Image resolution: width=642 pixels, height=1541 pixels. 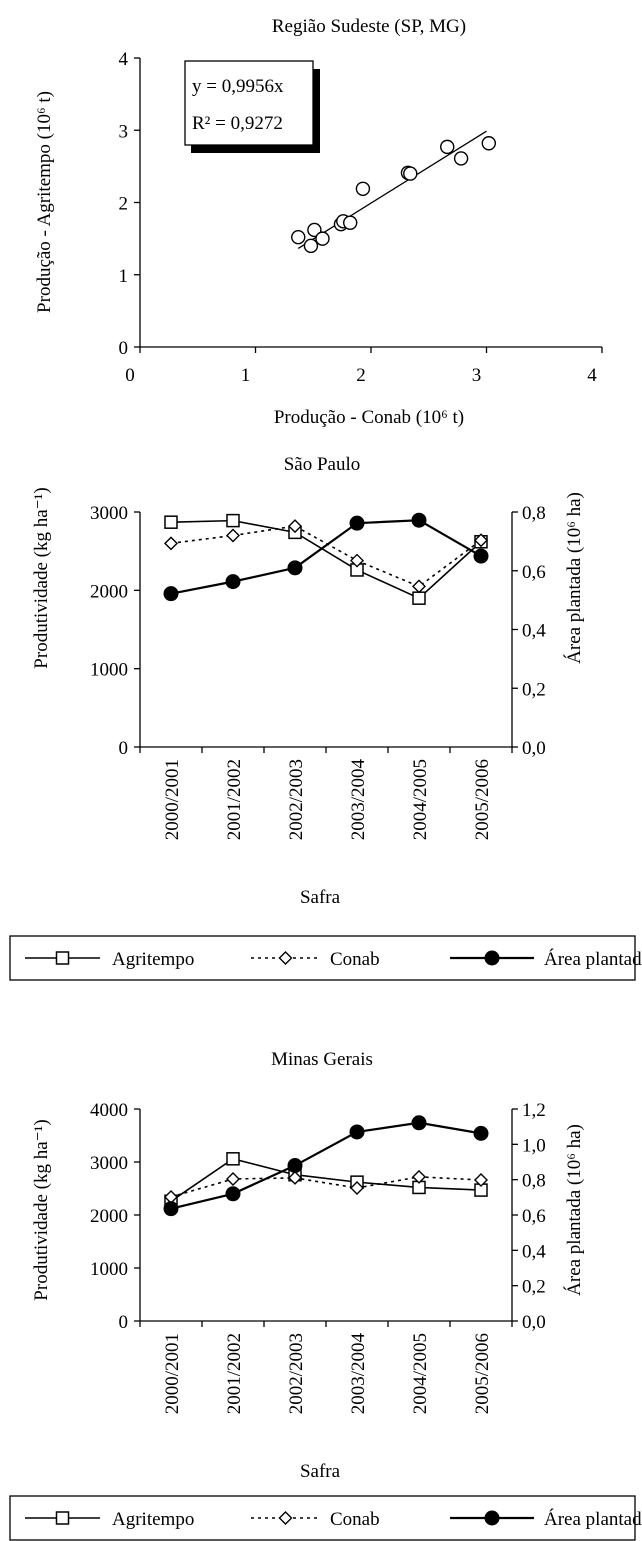 What do you see at coordinates (320, 1471) in the screenshot?
I see `mg-xlabel: Safra` at bounding box center [320, 1471].